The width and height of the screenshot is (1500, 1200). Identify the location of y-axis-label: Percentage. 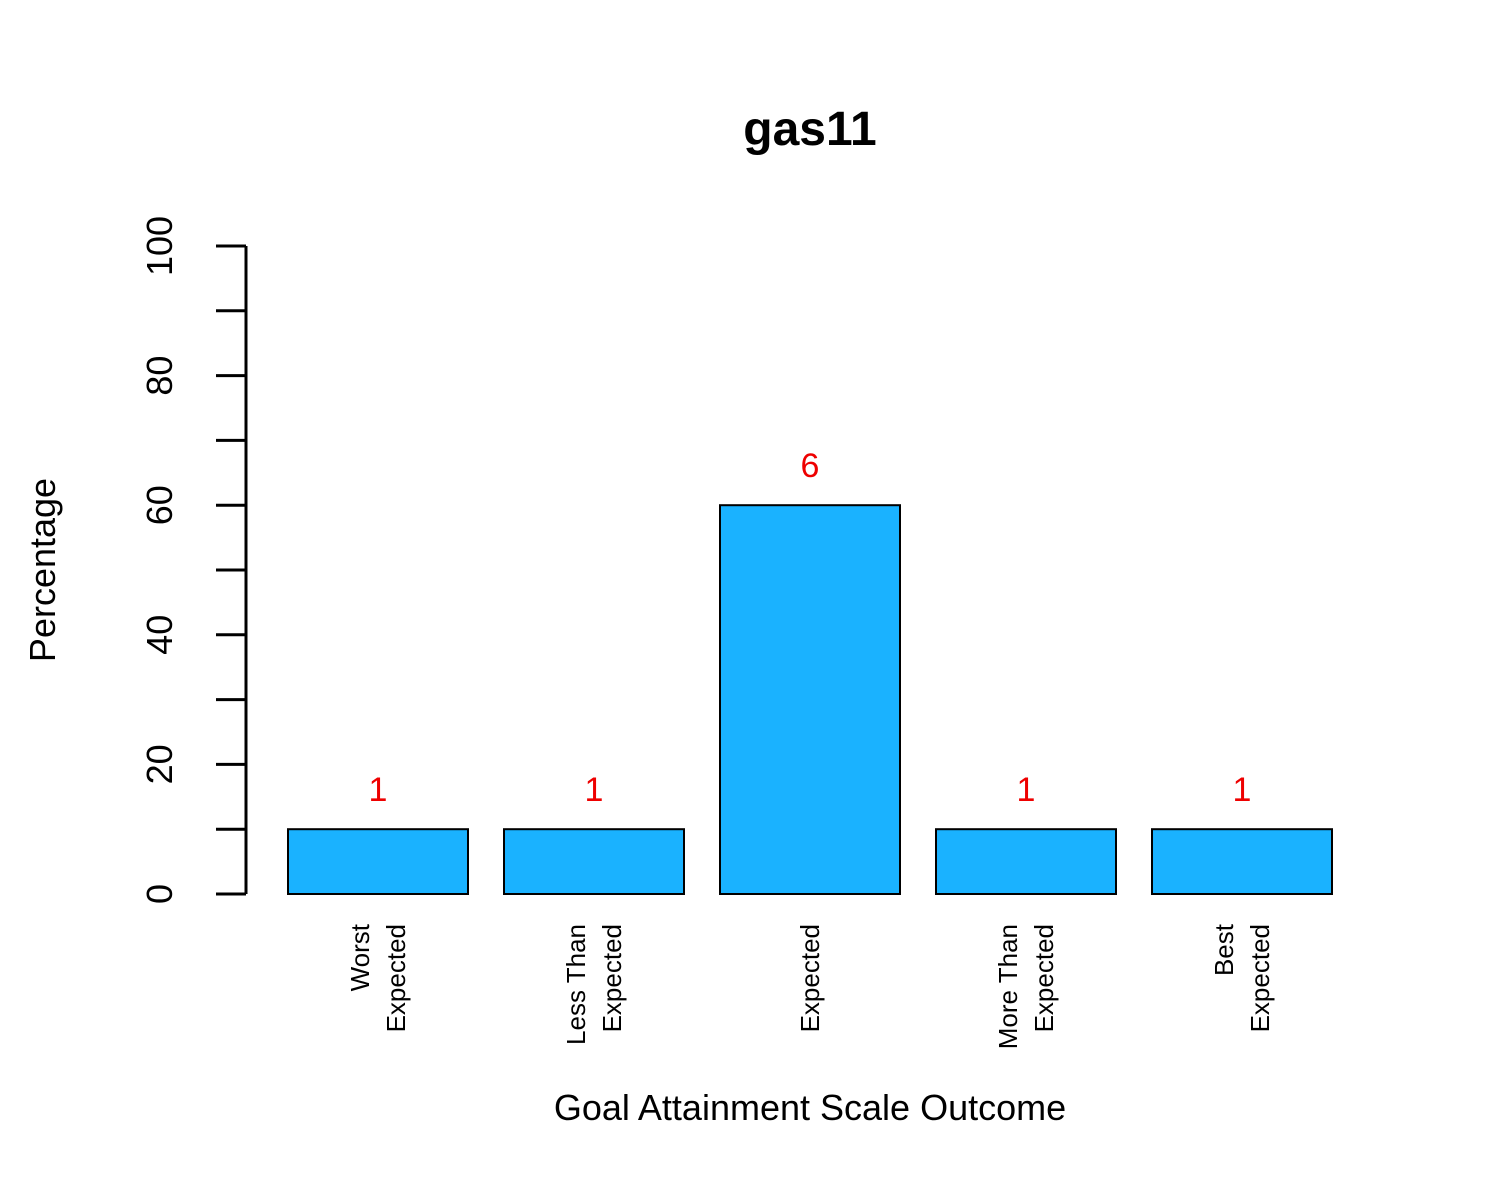
(42, 570).